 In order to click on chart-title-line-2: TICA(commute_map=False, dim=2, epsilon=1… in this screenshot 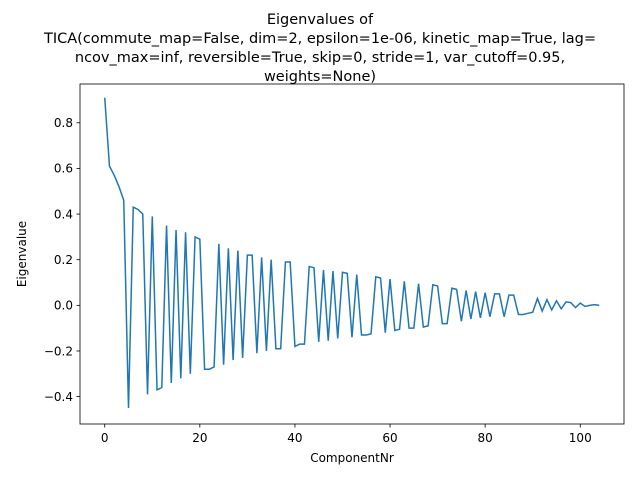, I will do `click(320, 39)`.